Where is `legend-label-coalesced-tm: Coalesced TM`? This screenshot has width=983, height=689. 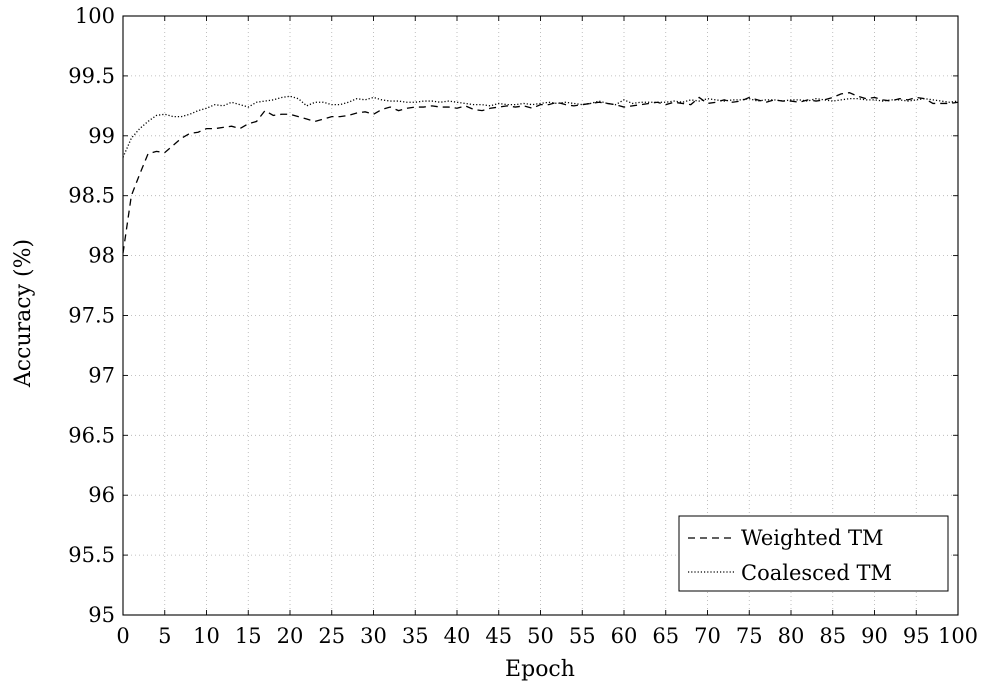 legend-label-coalesced-tm: Coalesced TM is located at coordinates (816, 573).